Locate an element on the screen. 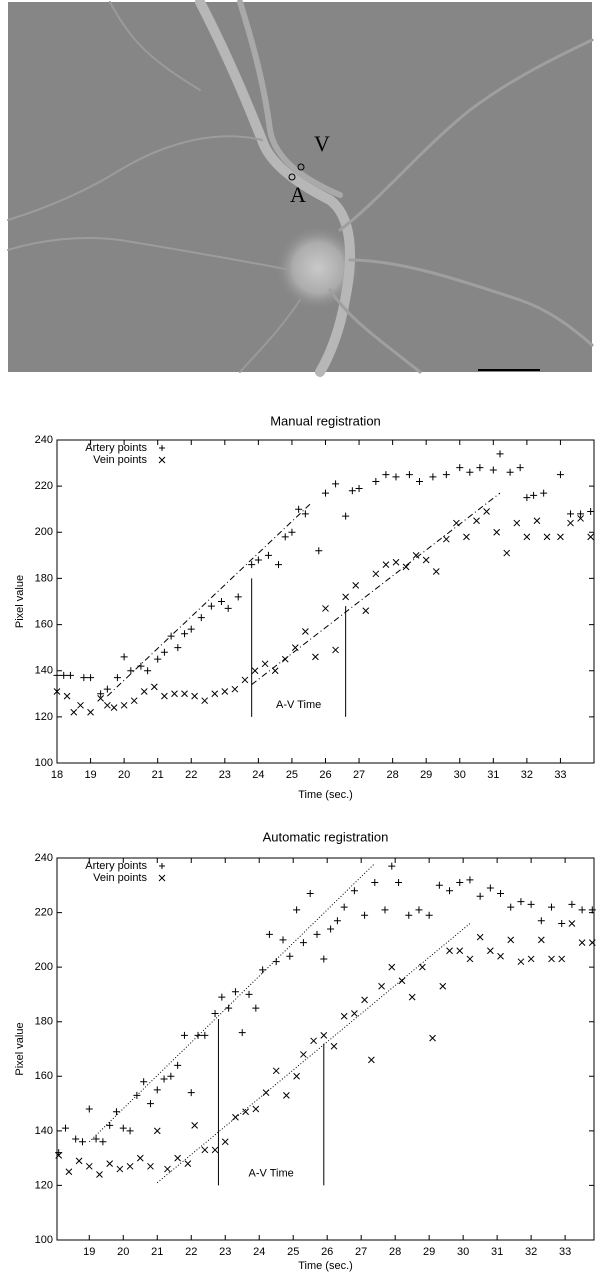  x-tick-label: 26 is located at coordinates (325, 775).